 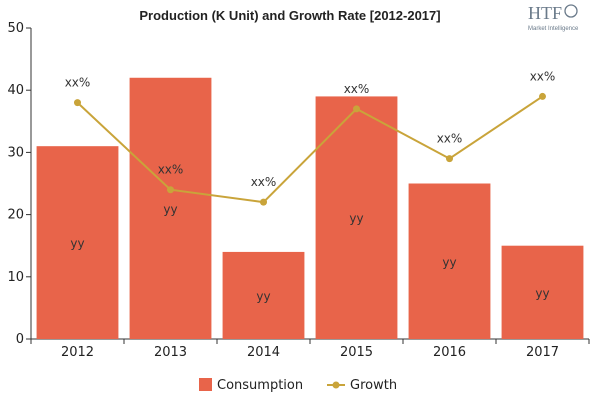 I want to click on y-tick-label: 0, so click(x=20, y=339).